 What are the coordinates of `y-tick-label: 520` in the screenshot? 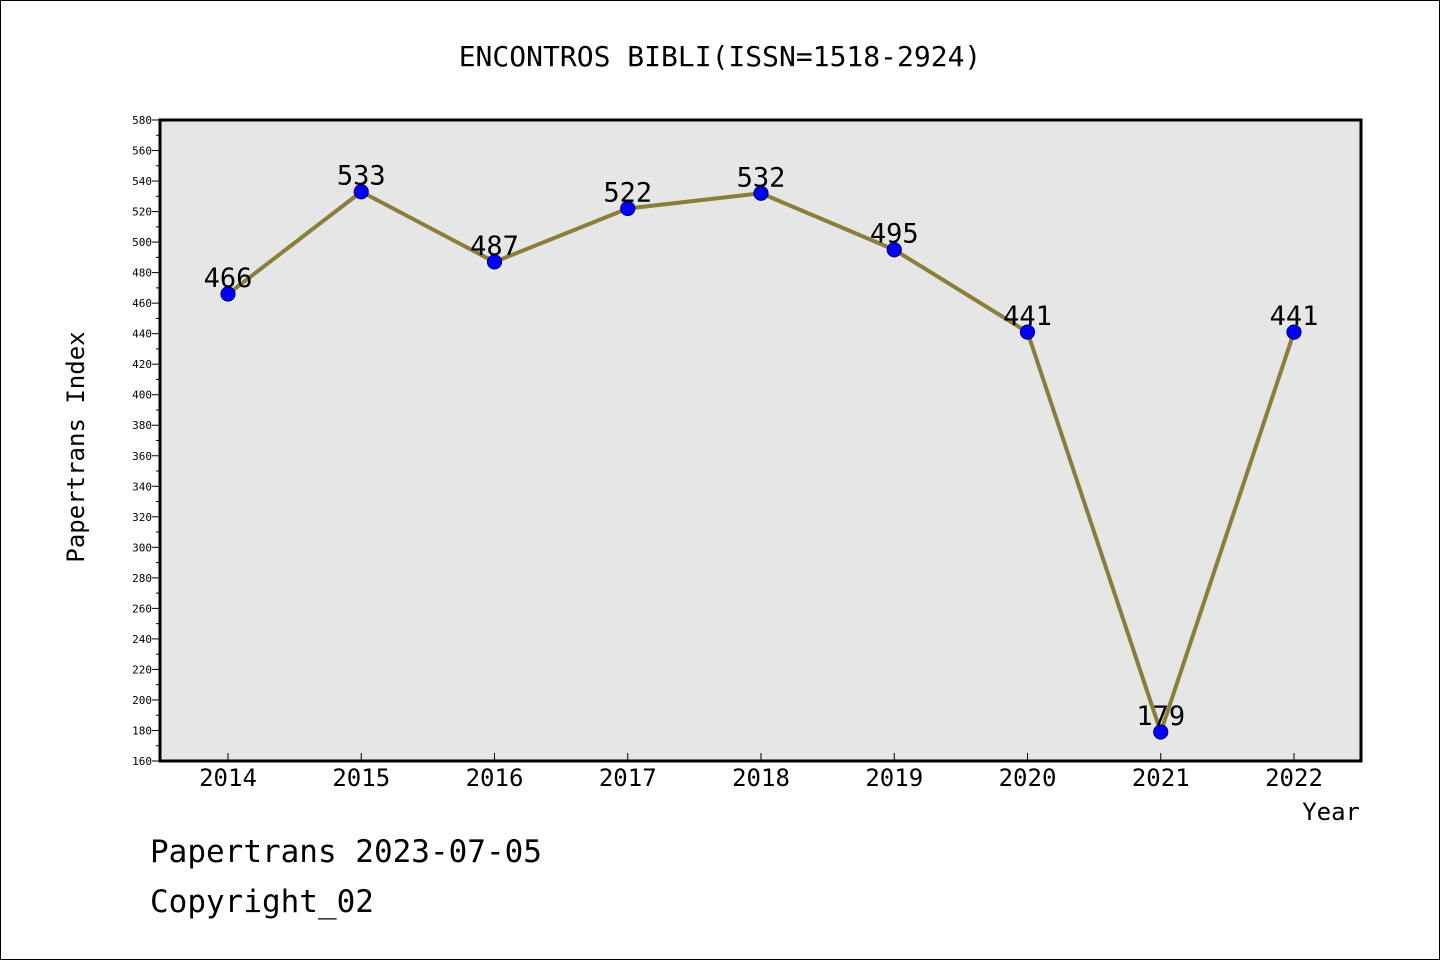 It's located at (142, 212).